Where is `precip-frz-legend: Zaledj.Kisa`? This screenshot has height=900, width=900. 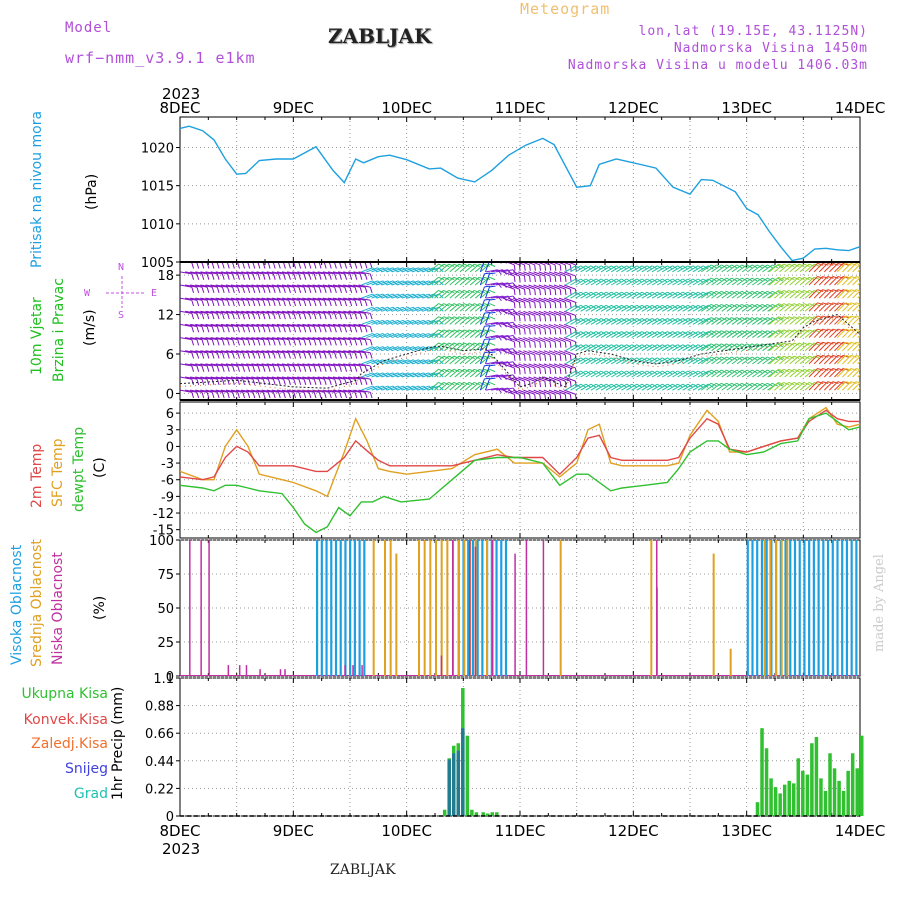
precip-frz-legend: Zaledj.Kisa is located at coordinates (69, 744).